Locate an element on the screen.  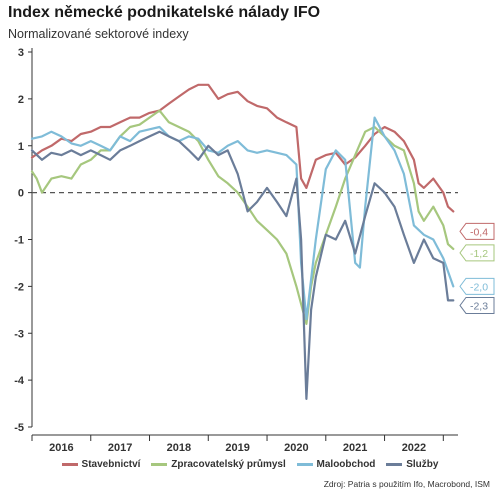
x-tick-label: 2016 is located at coordinates (61, 448).